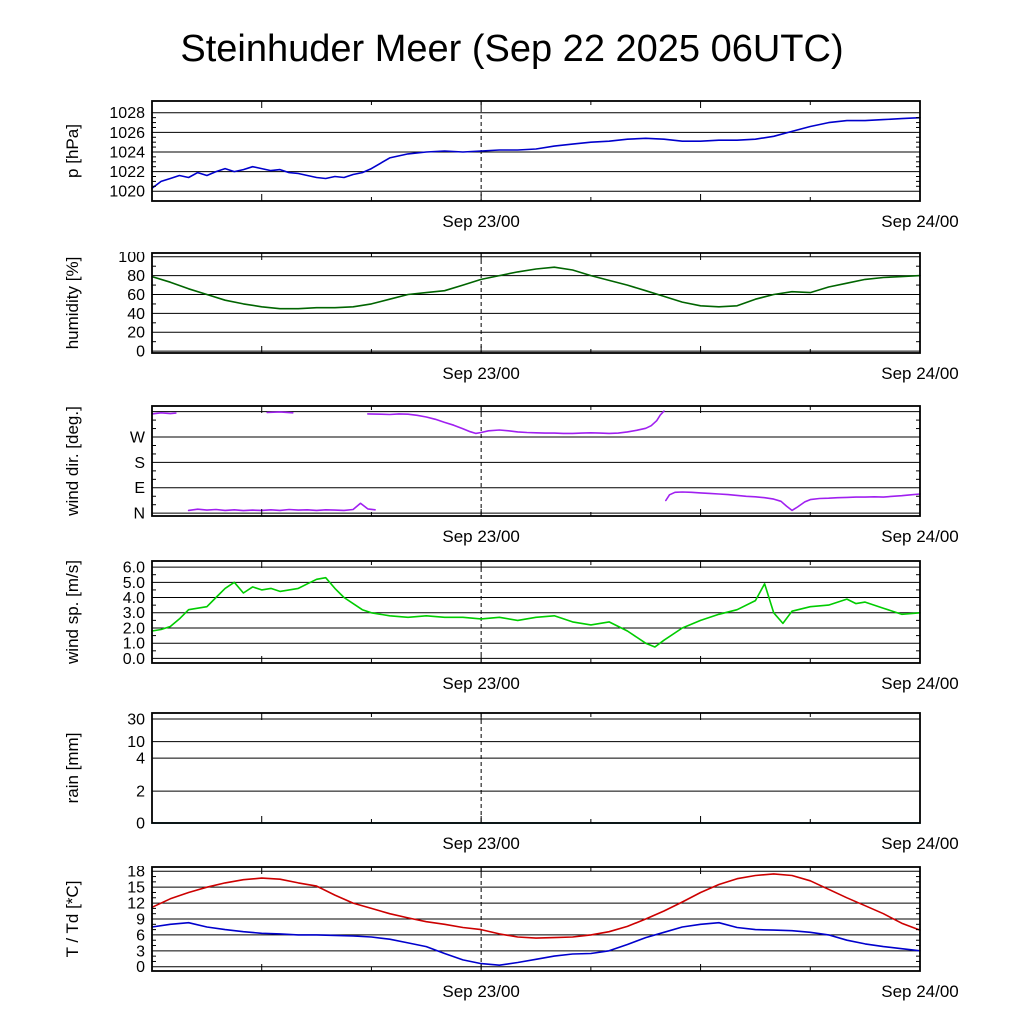  I want to click on temperature-dewpoint-ytick-label: 18, so click(136, 873).